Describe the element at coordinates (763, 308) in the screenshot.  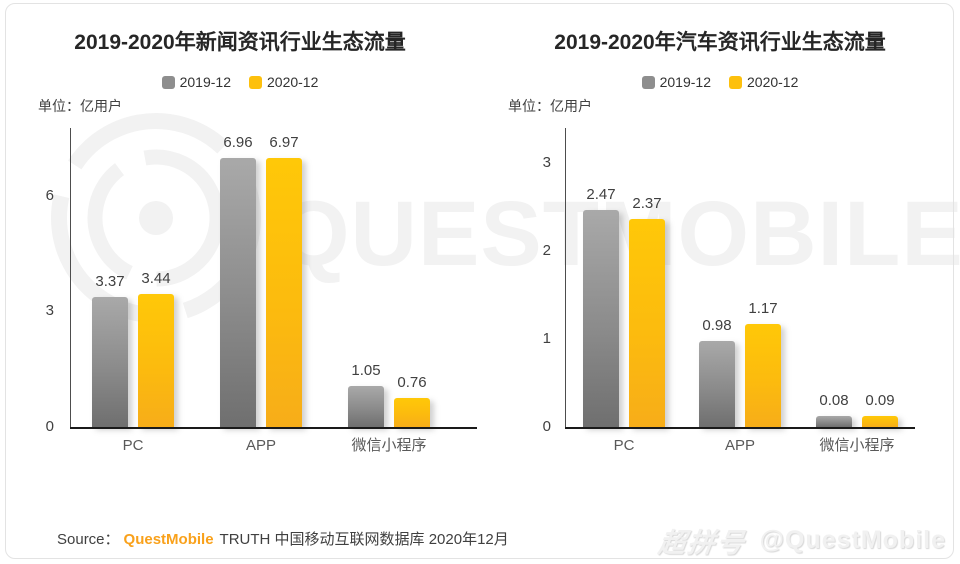
I see `value-label: 1.17` at that location.